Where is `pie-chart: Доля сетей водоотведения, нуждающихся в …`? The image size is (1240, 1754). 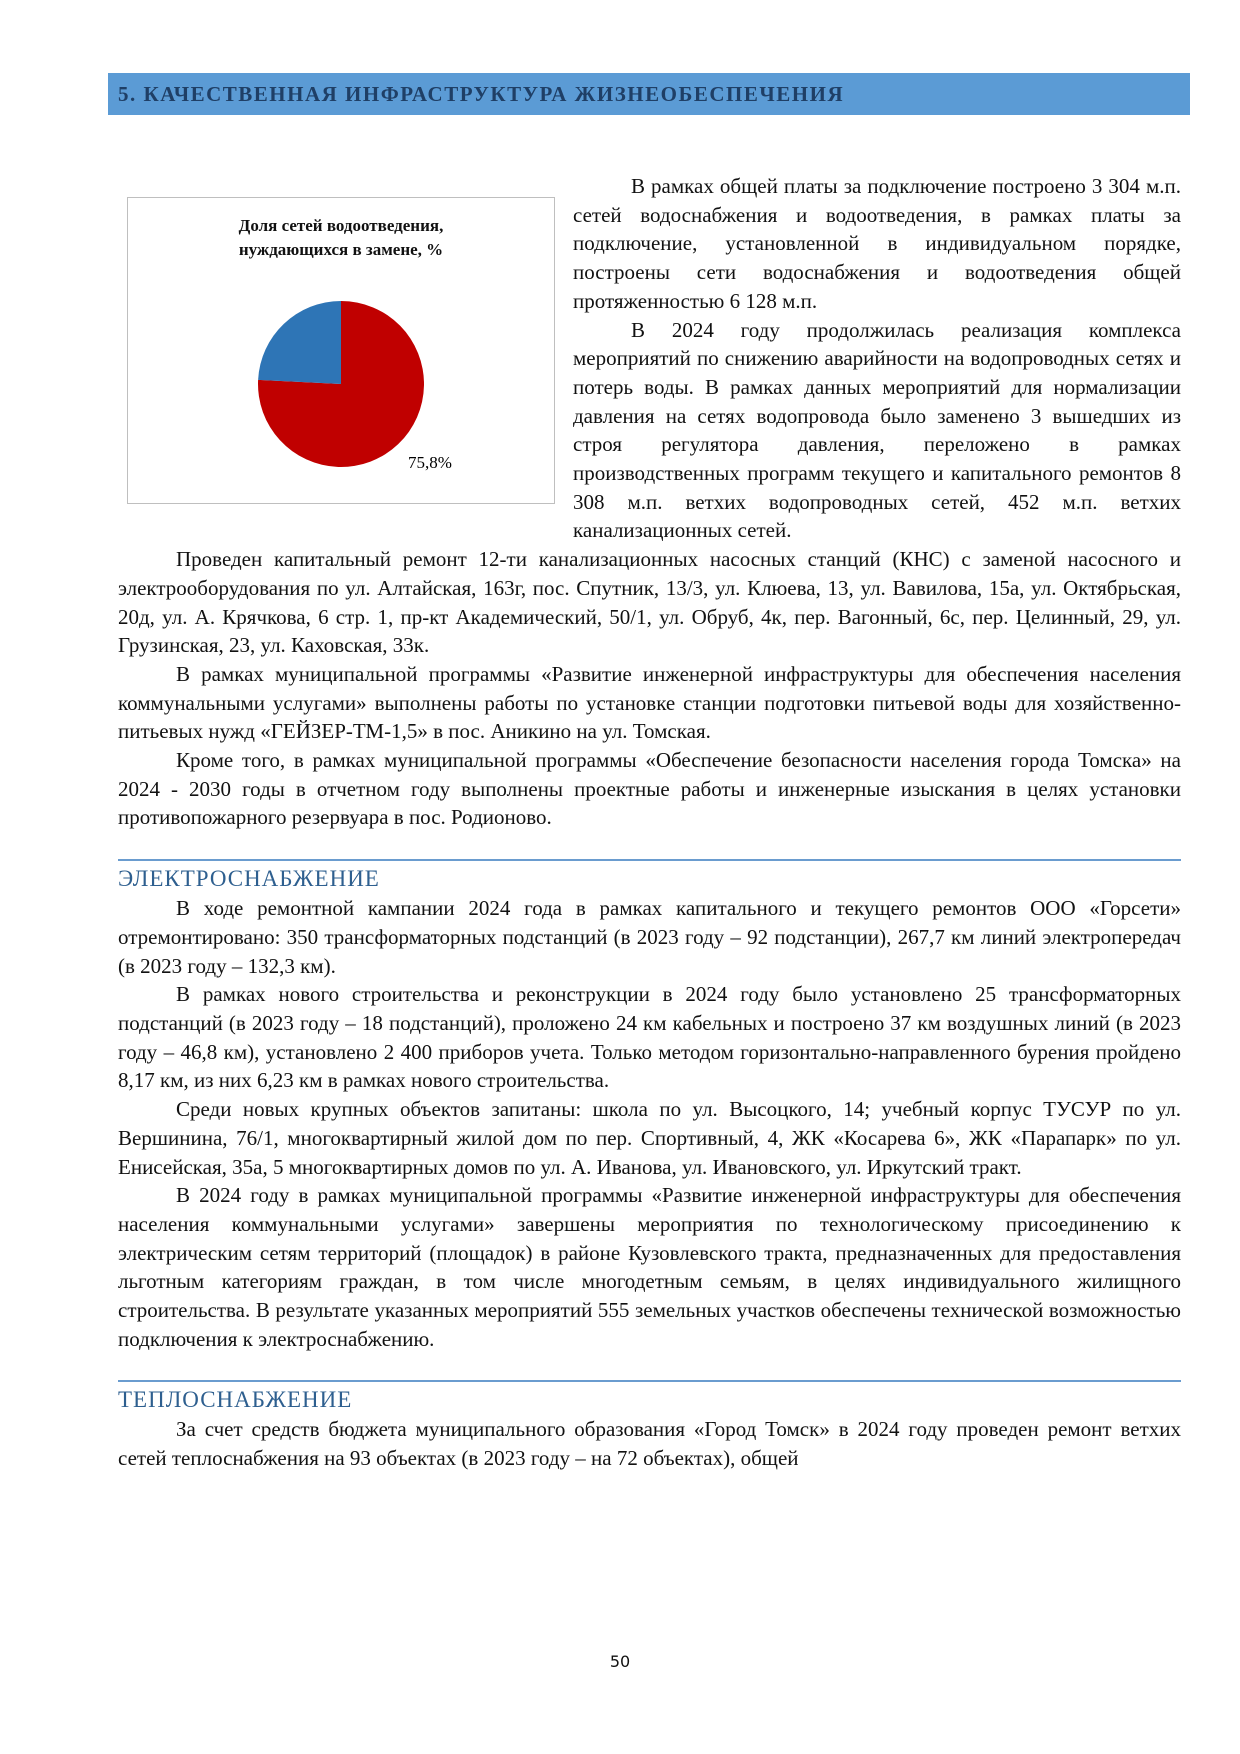
pie-chart: Доля сетей водоотведения, нуждающихся в … is located at coordinates (341, 350).